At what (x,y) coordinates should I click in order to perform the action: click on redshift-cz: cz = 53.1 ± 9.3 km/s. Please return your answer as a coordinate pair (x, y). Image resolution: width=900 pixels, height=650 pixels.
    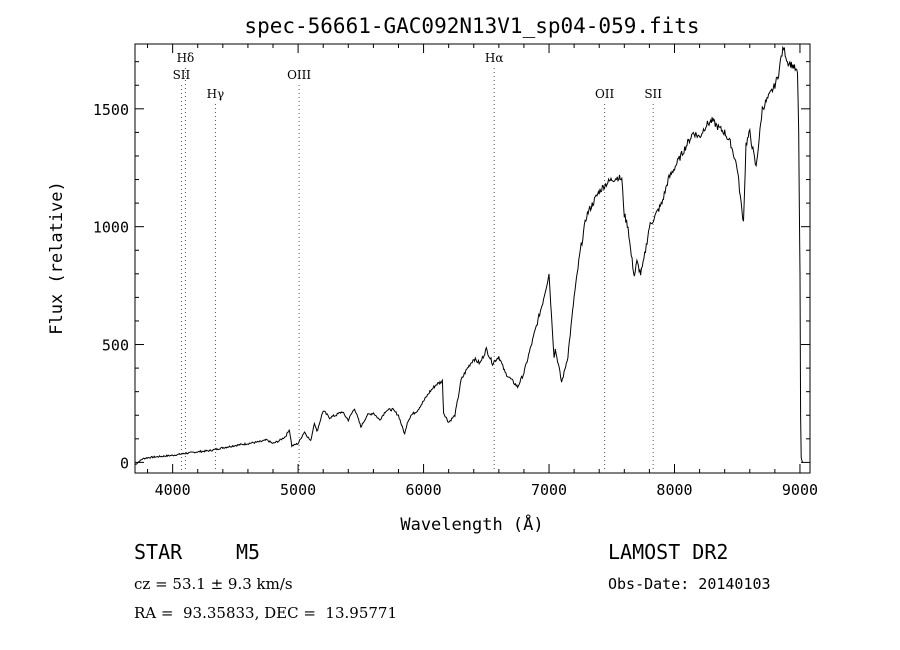
    Looking at the image, I should click on (213, 584).